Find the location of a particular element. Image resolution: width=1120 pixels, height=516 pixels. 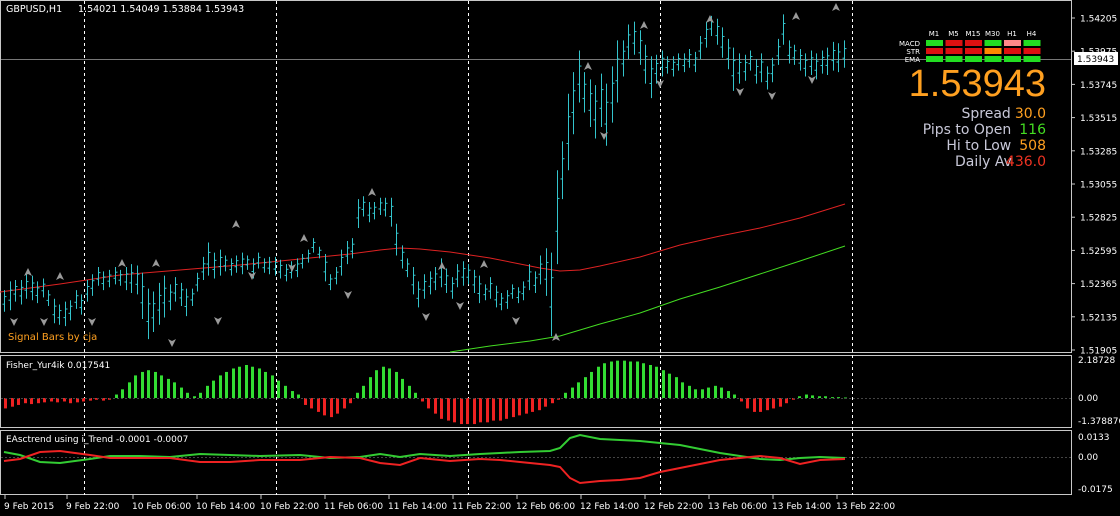

time-tick-label: 9 Feb 2015 is located at coordinates (29, 507).